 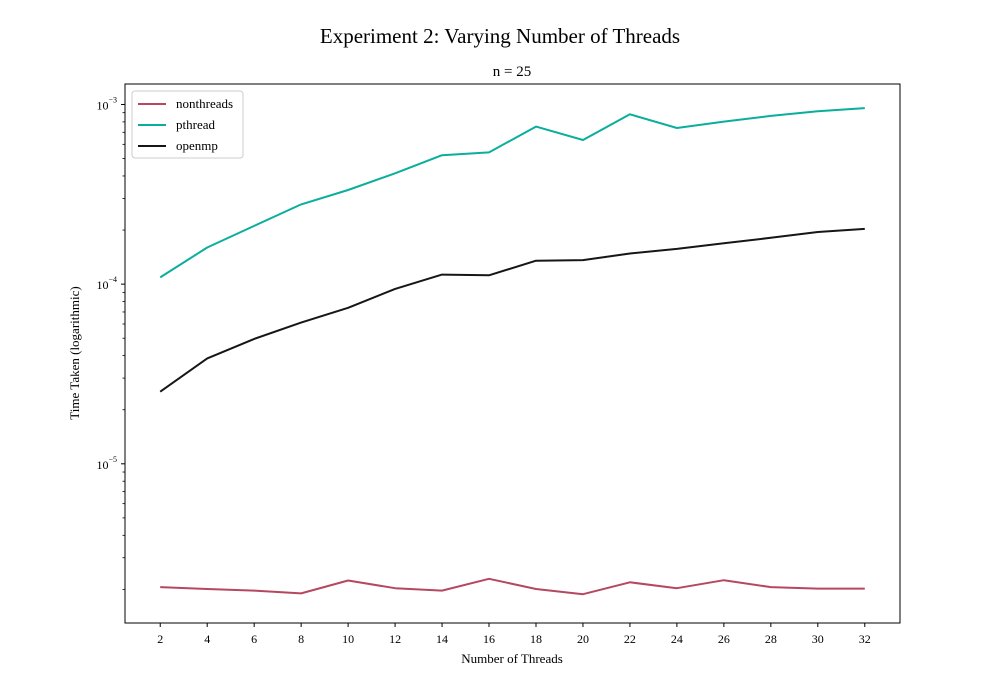 I want to click on series-line-nonthreads, so click(x=512, y=586).